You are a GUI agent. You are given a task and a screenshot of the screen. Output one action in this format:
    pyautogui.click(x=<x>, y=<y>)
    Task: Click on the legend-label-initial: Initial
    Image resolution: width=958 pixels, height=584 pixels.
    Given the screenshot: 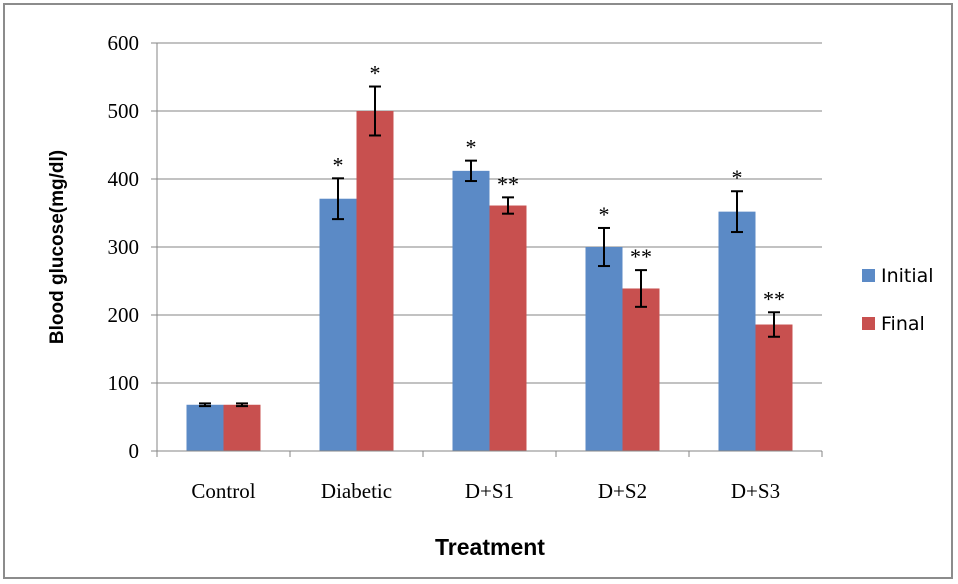 What is the action you would take?
    pyautogui.click(x=907, y=276)
    